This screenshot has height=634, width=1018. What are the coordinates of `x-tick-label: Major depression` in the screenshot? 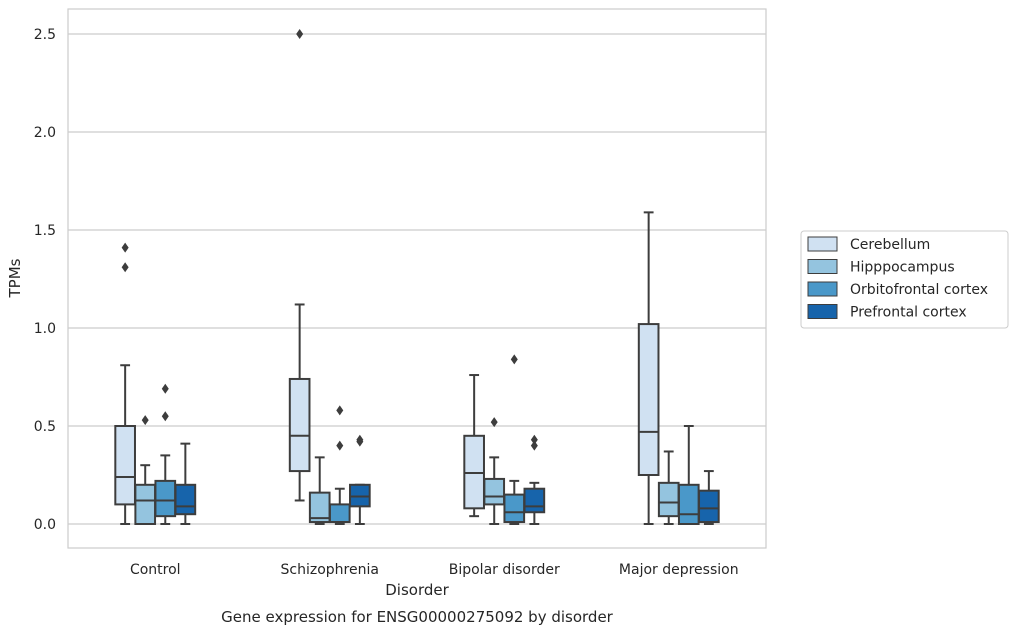 It's located at (679, 570).